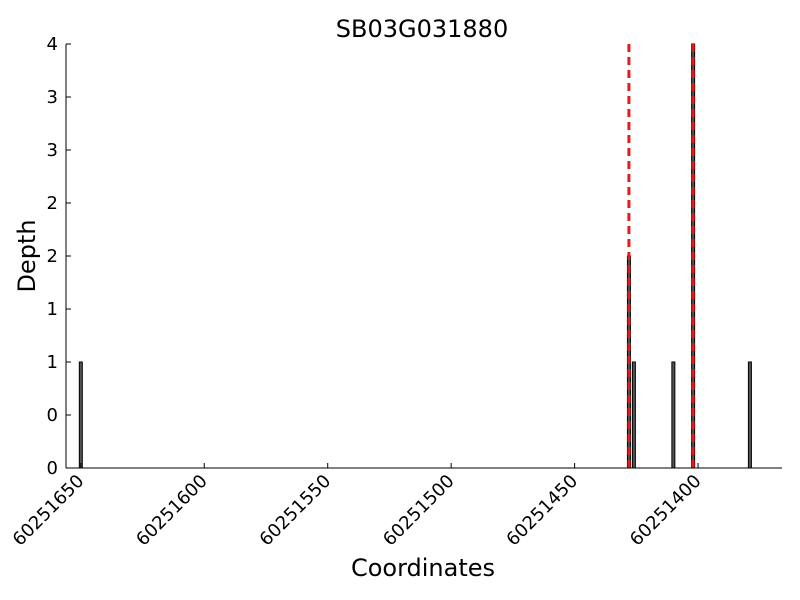 The width and height of the screenshot is (800, 600). Describe the element at coordinates (296, 511) in the screenshot. I see `x-tick-label: 60251550` at that location.